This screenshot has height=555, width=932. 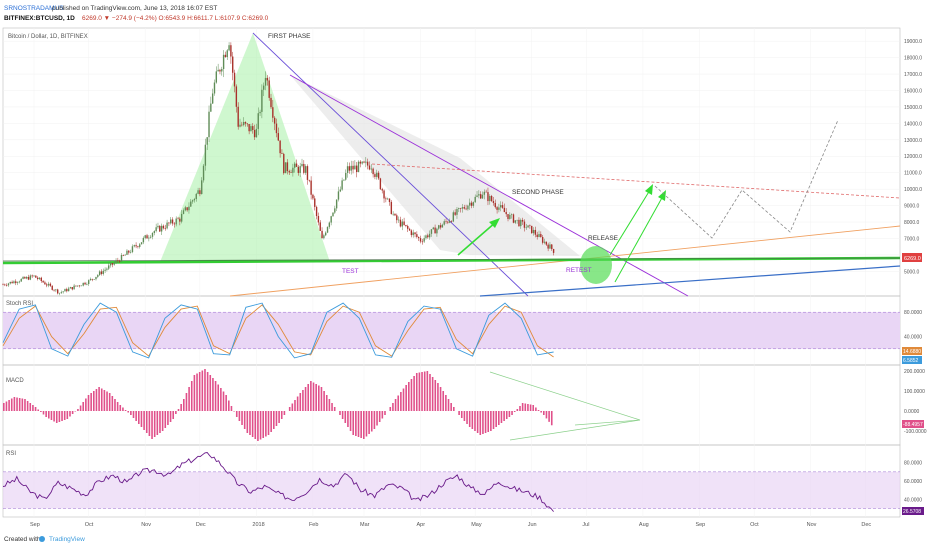 I want to click on time-tick-label: May, so click(x=476, y=525).